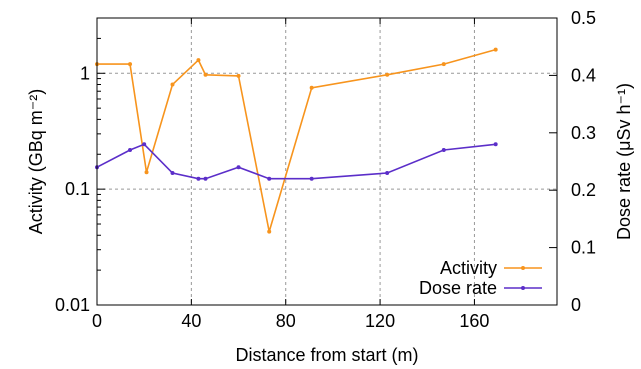  Describe the element at coordinates (326, 355) in the screenshot. I see `x-axis-title: Distance from start (m)` at that location.